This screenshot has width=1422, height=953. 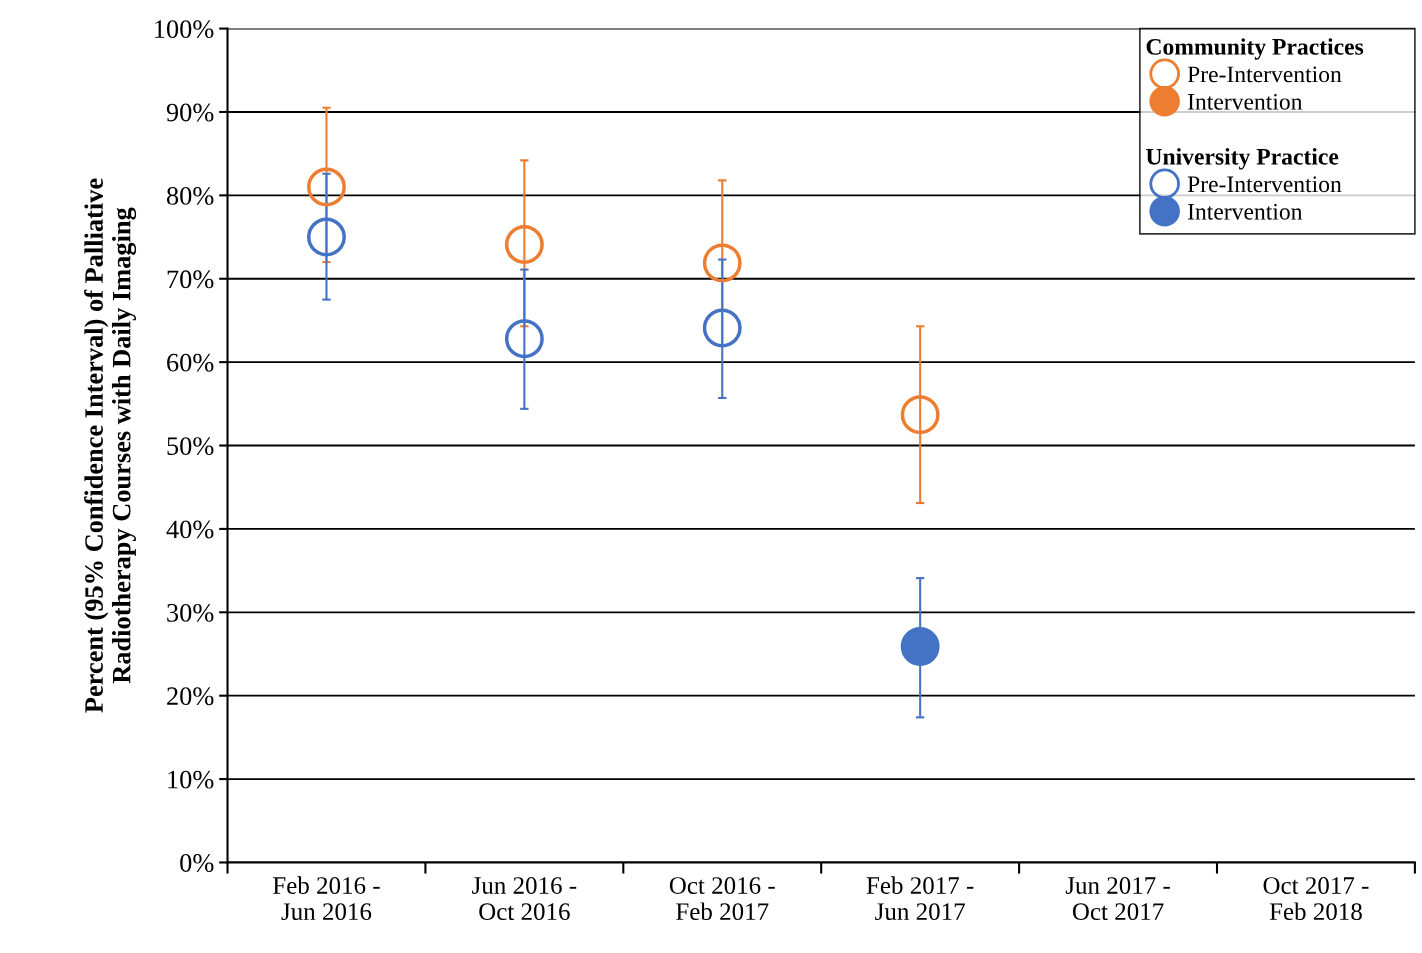 I want to click on y-tick-label: 50%, so click(x=190, y=446).